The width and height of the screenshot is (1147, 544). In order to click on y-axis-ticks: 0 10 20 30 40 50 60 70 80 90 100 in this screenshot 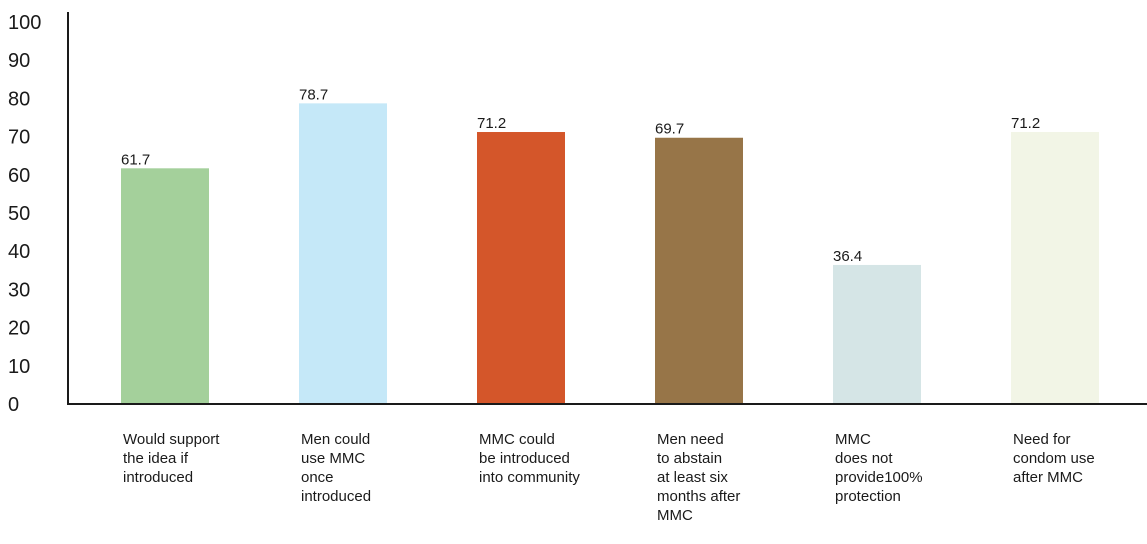, I will do `click(24, 214)`.